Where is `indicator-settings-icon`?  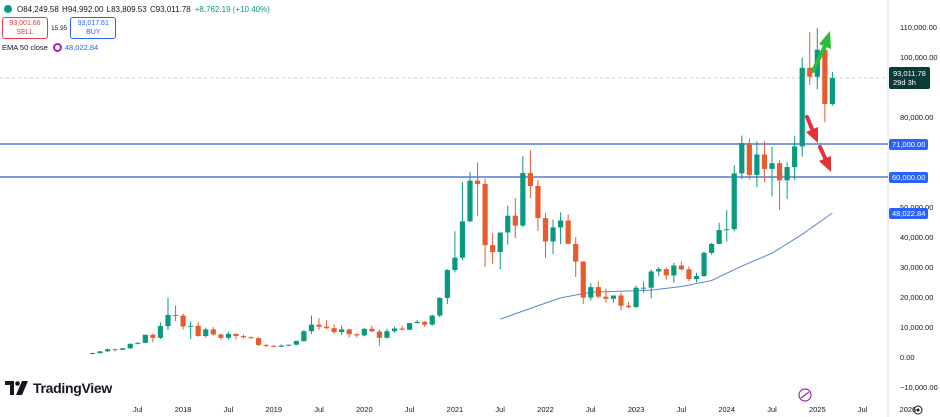 indicator-settings-icon is located at coordinates (57, 47).